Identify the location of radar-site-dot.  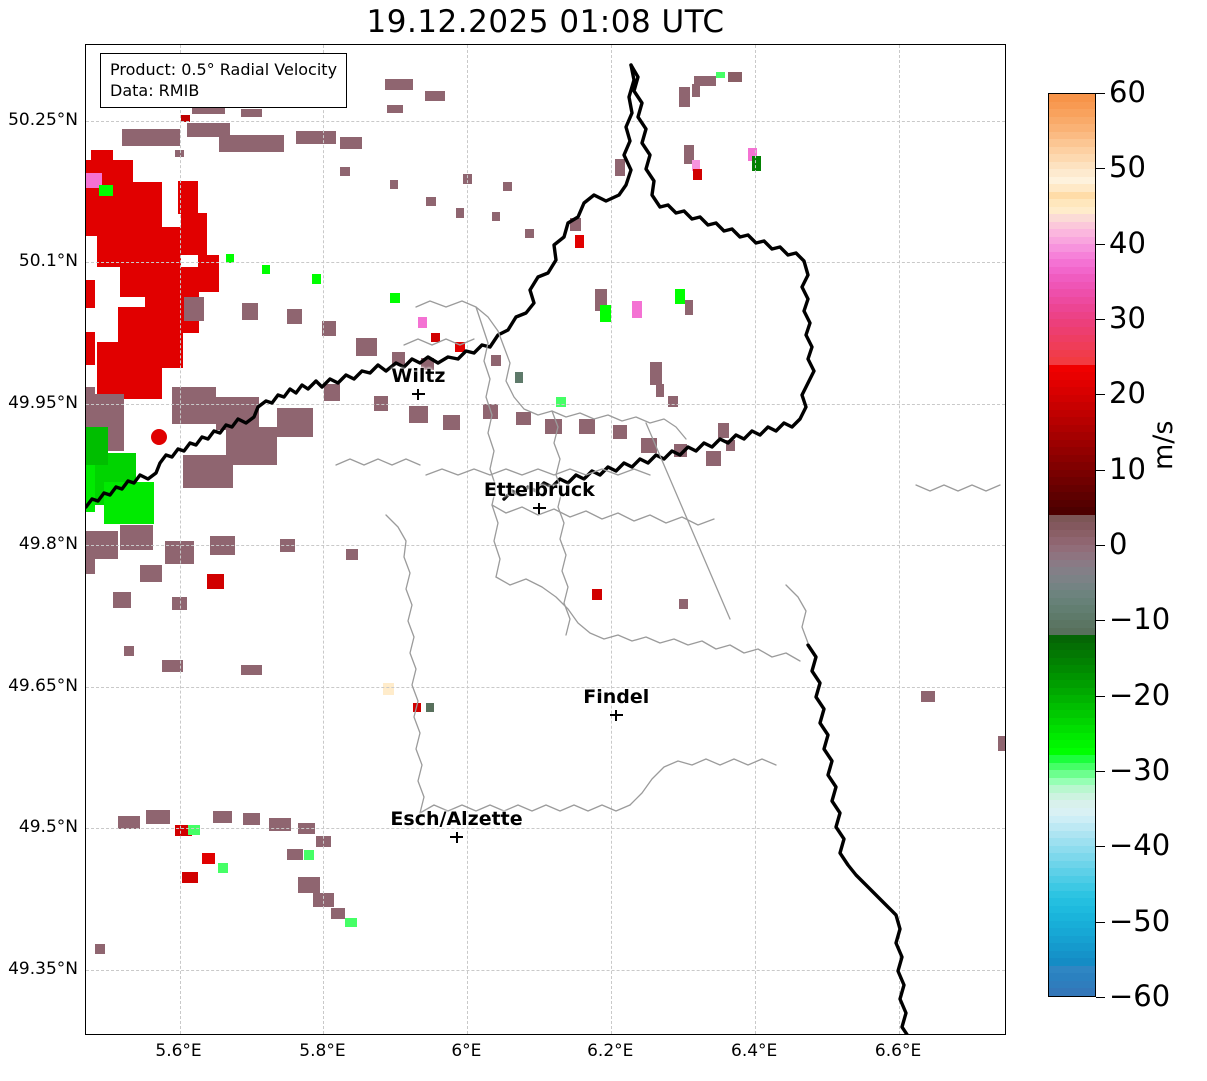
(159, 436).